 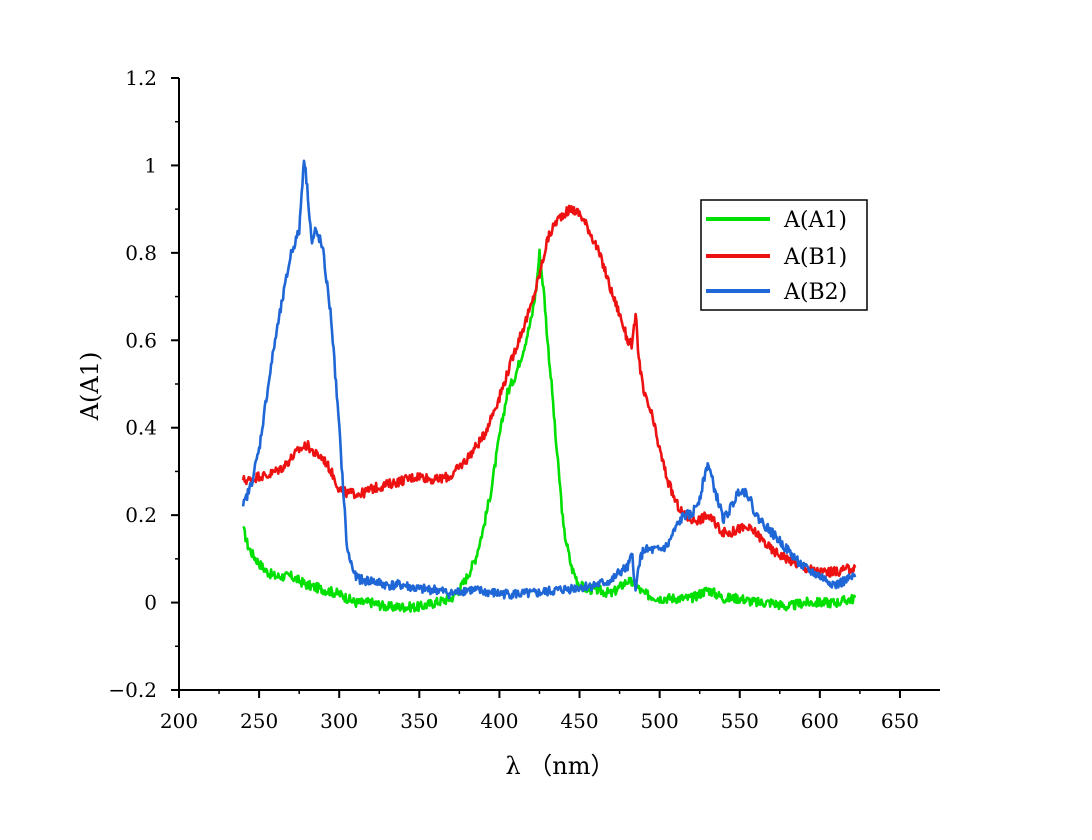 I want to click on x-tick-label: 450, so click(x=579, y=721).